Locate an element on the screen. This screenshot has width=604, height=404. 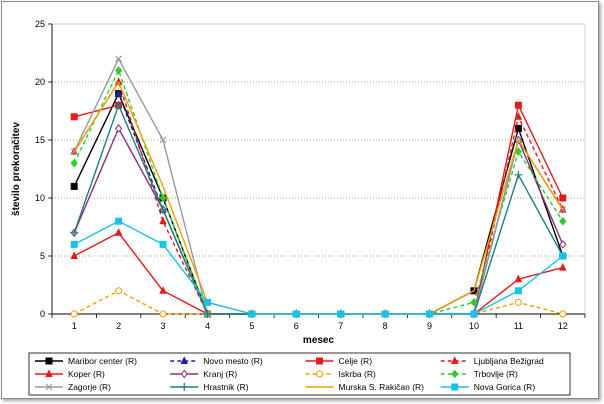
x-tick-label: 1 is located at coordinates (74, 326).